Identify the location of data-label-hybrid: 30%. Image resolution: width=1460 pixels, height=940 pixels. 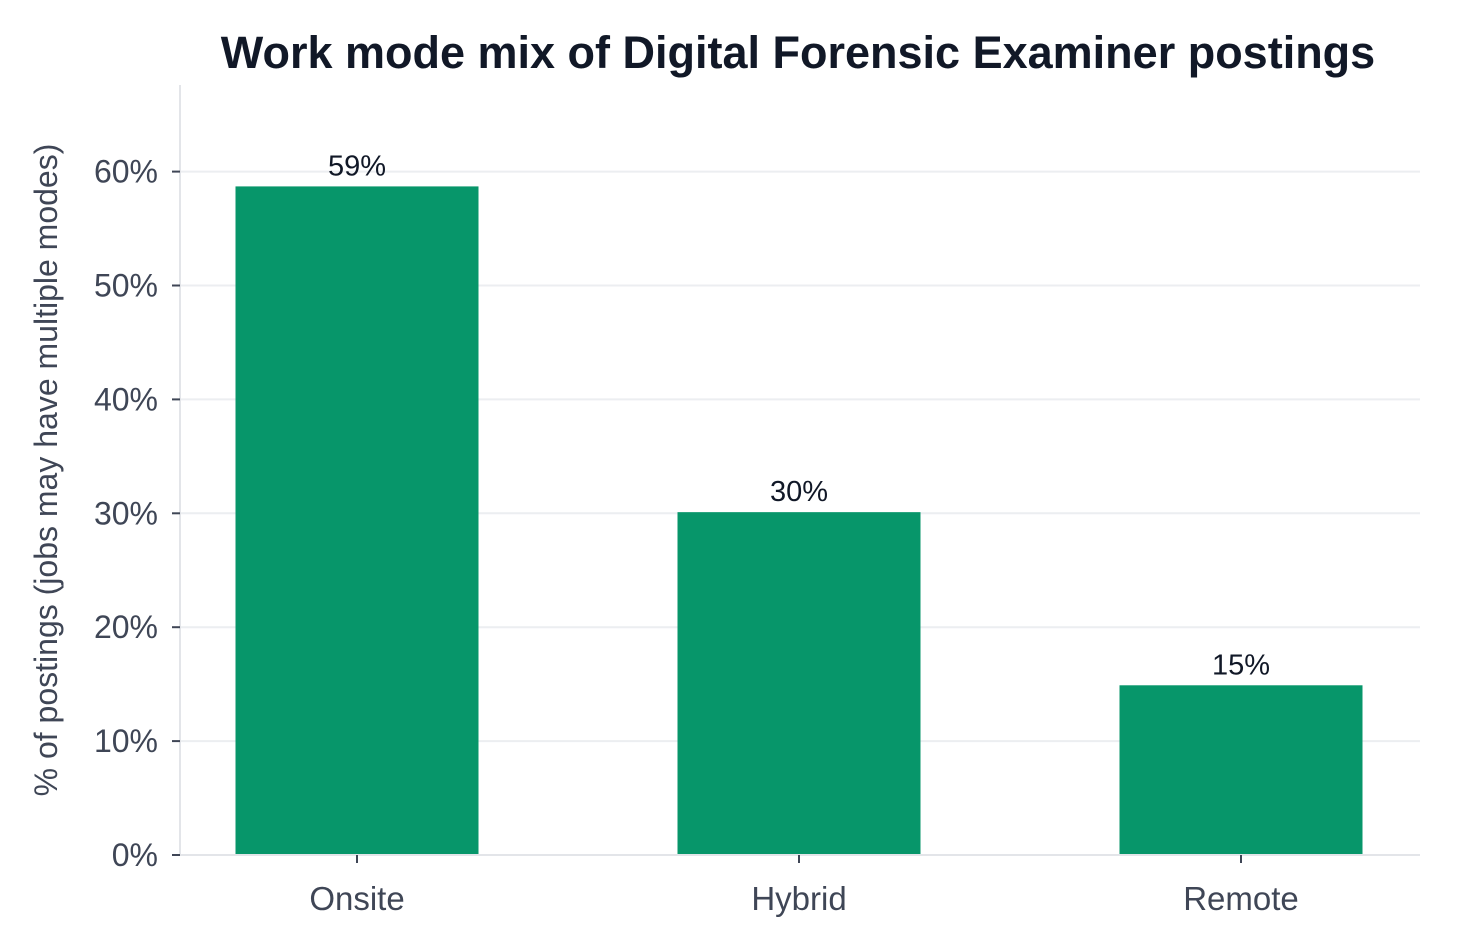
(799, 492).